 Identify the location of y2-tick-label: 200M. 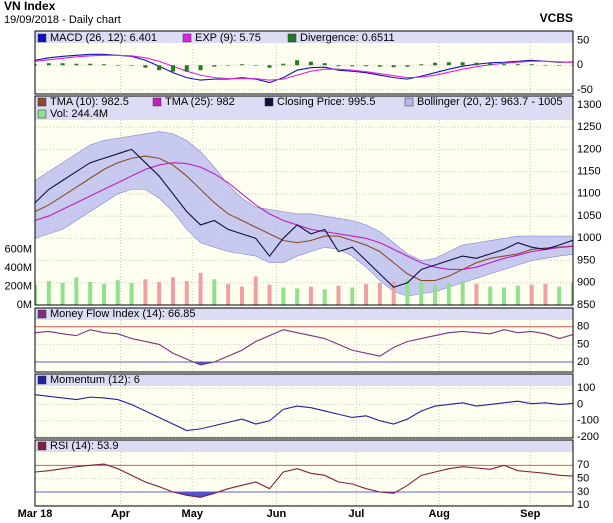
(18, 286).